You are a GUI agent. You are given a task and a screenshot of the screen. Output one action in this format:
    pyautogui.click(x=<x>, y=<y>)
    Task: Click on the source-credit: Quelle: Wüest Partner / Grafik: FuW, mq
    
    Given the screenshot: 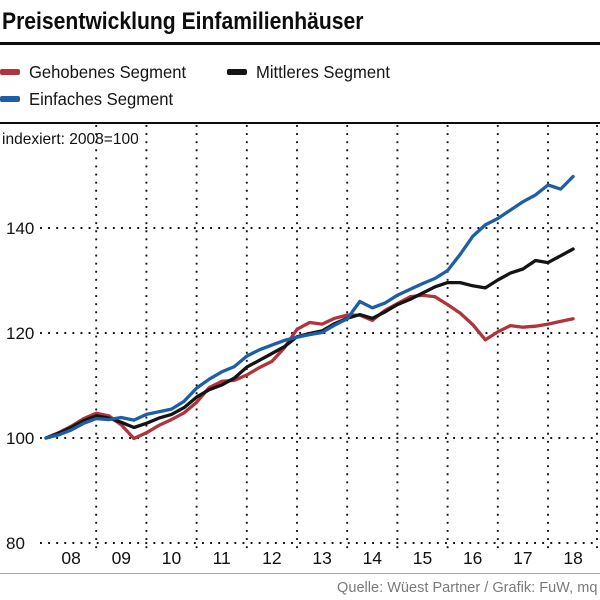 What is the action you would take?
    pyautogui.click(x=466, y=587)
    